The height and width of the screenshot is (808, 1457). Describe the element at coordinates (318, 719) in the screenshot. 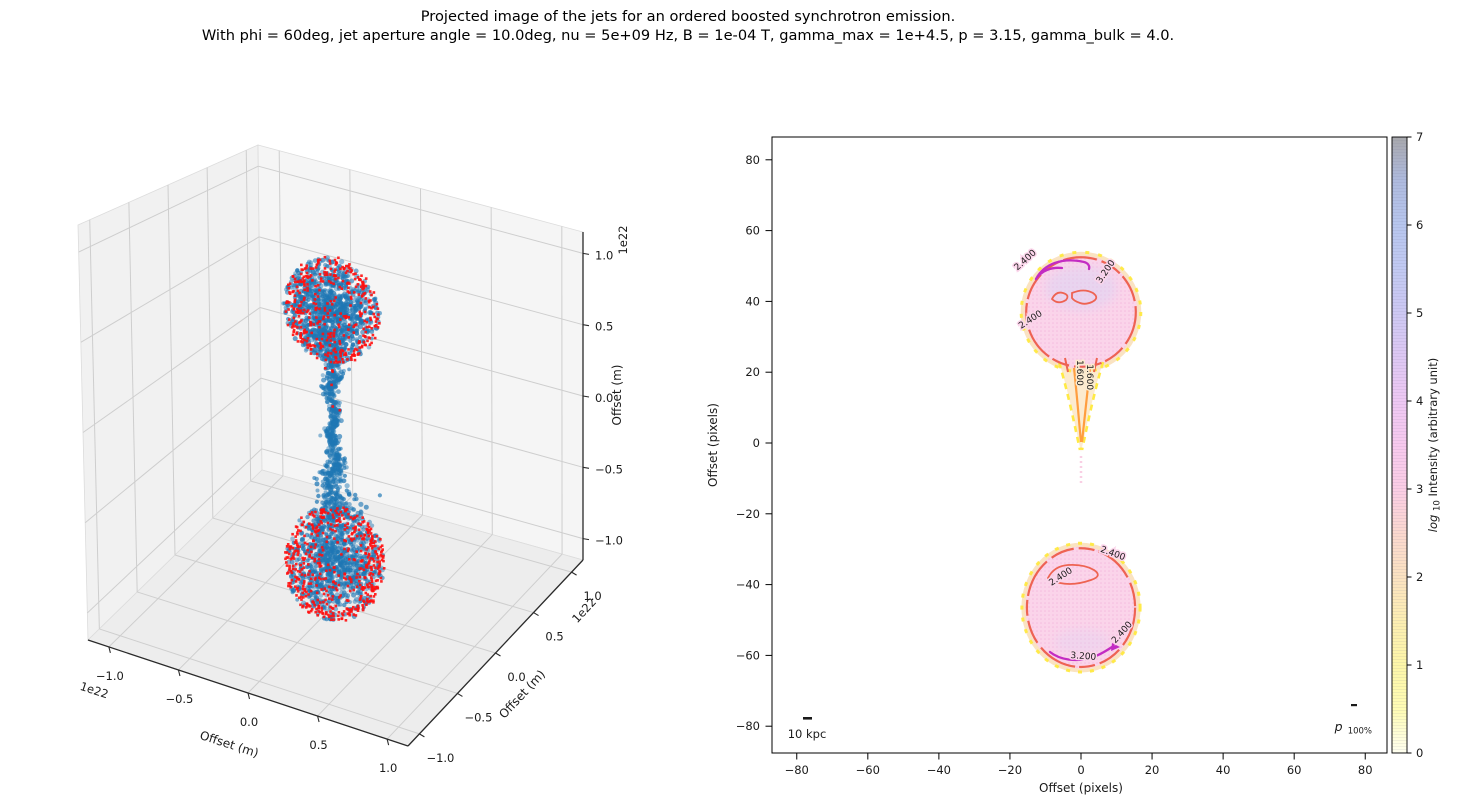

I see `axis-tick` at that location.